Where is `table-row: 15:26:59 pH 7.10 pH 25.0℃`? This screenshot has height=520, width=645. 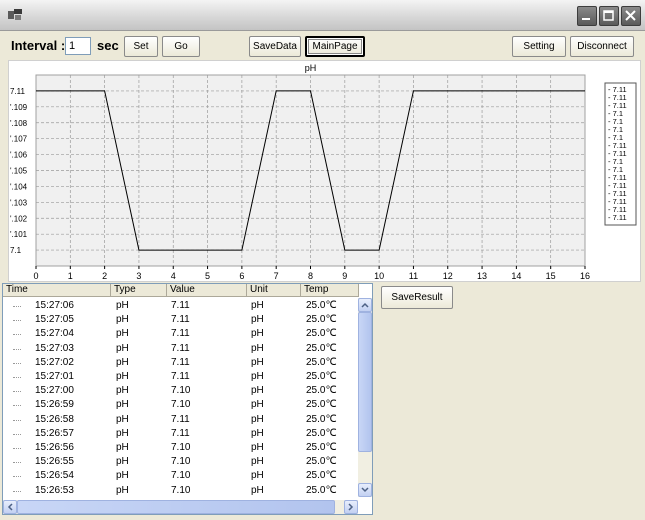 table-row: 15:26:59 pH 7.10 pH 25.0℃ is located at coordinates (180, 405).